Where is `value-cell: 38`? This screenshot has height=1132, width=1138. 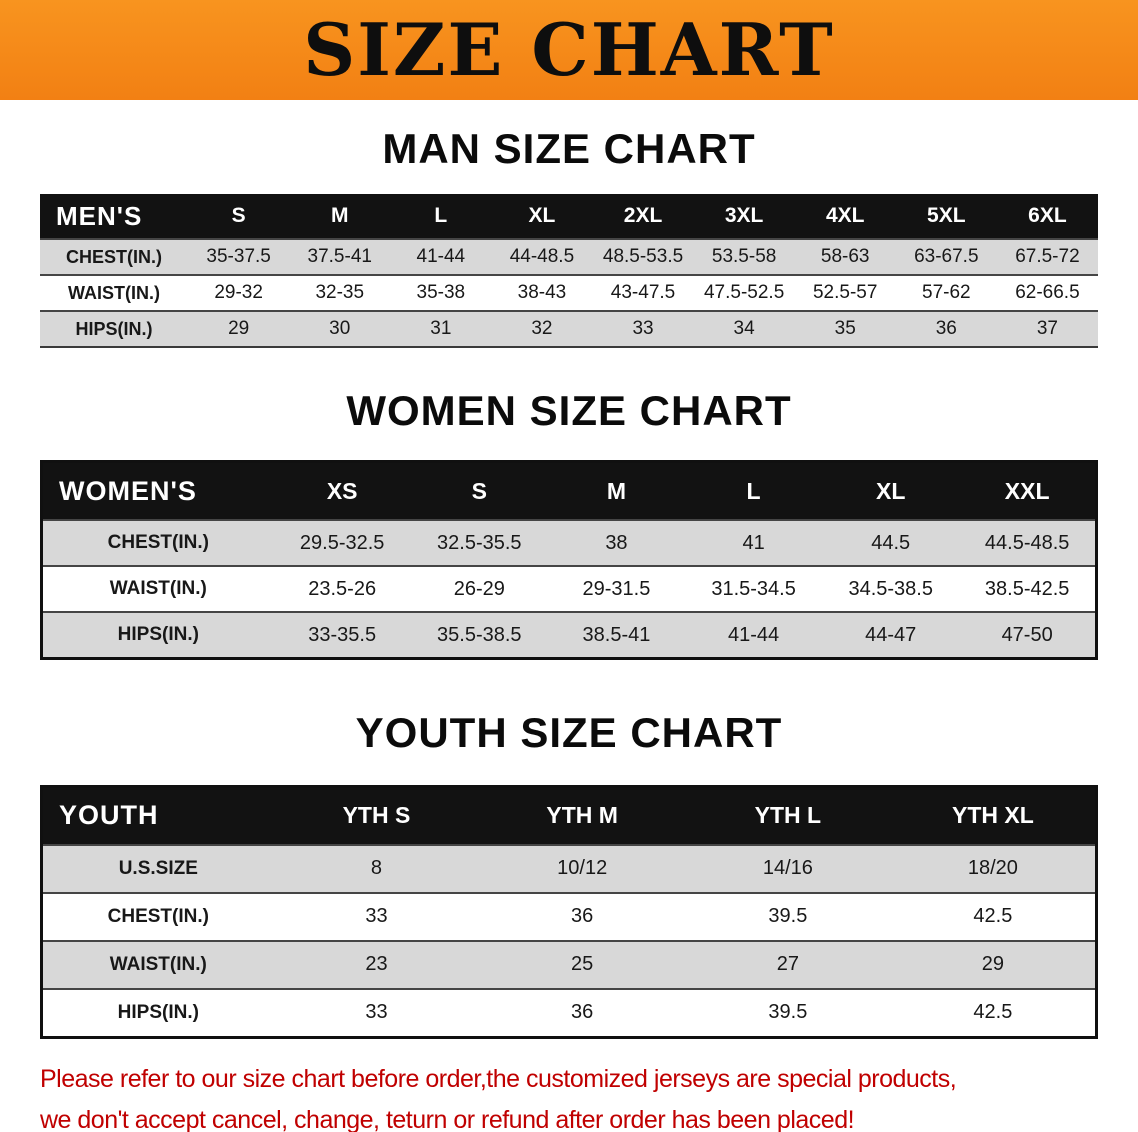 value-cell: 38 is located at coordinates (616, 543).